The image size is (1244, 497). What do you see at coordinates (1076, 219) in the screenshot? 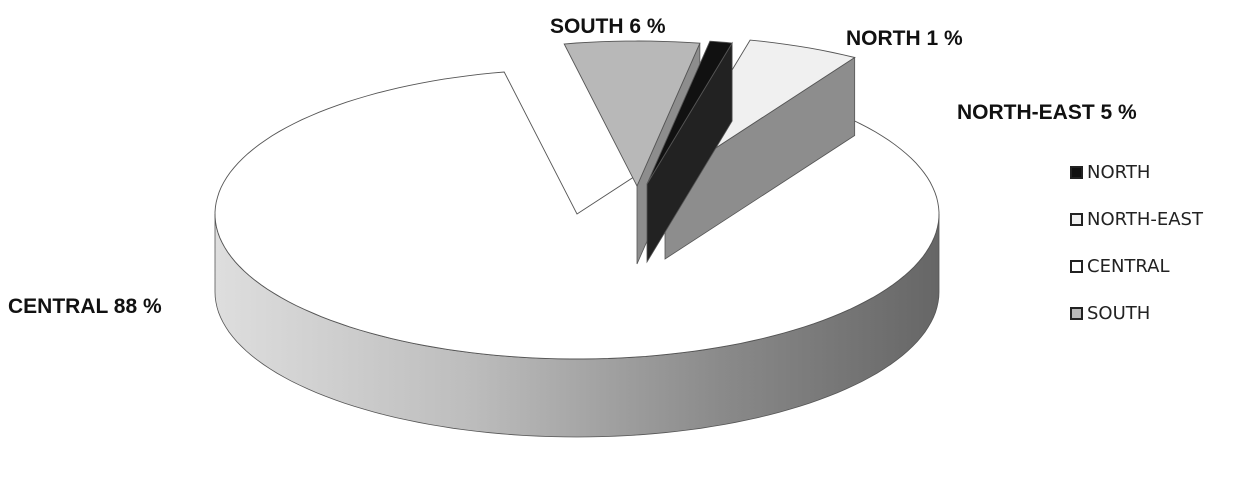
I see `legend-swatch-north-east` at bounding box center [1076, 219].